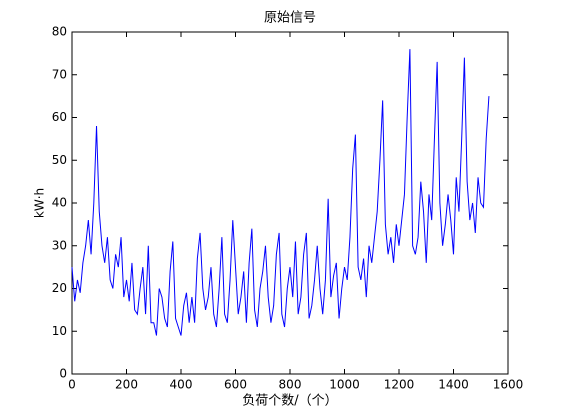 This screenshot has height=420, width=561. I want to click on y-tick-label: 10, so click(59, 331).